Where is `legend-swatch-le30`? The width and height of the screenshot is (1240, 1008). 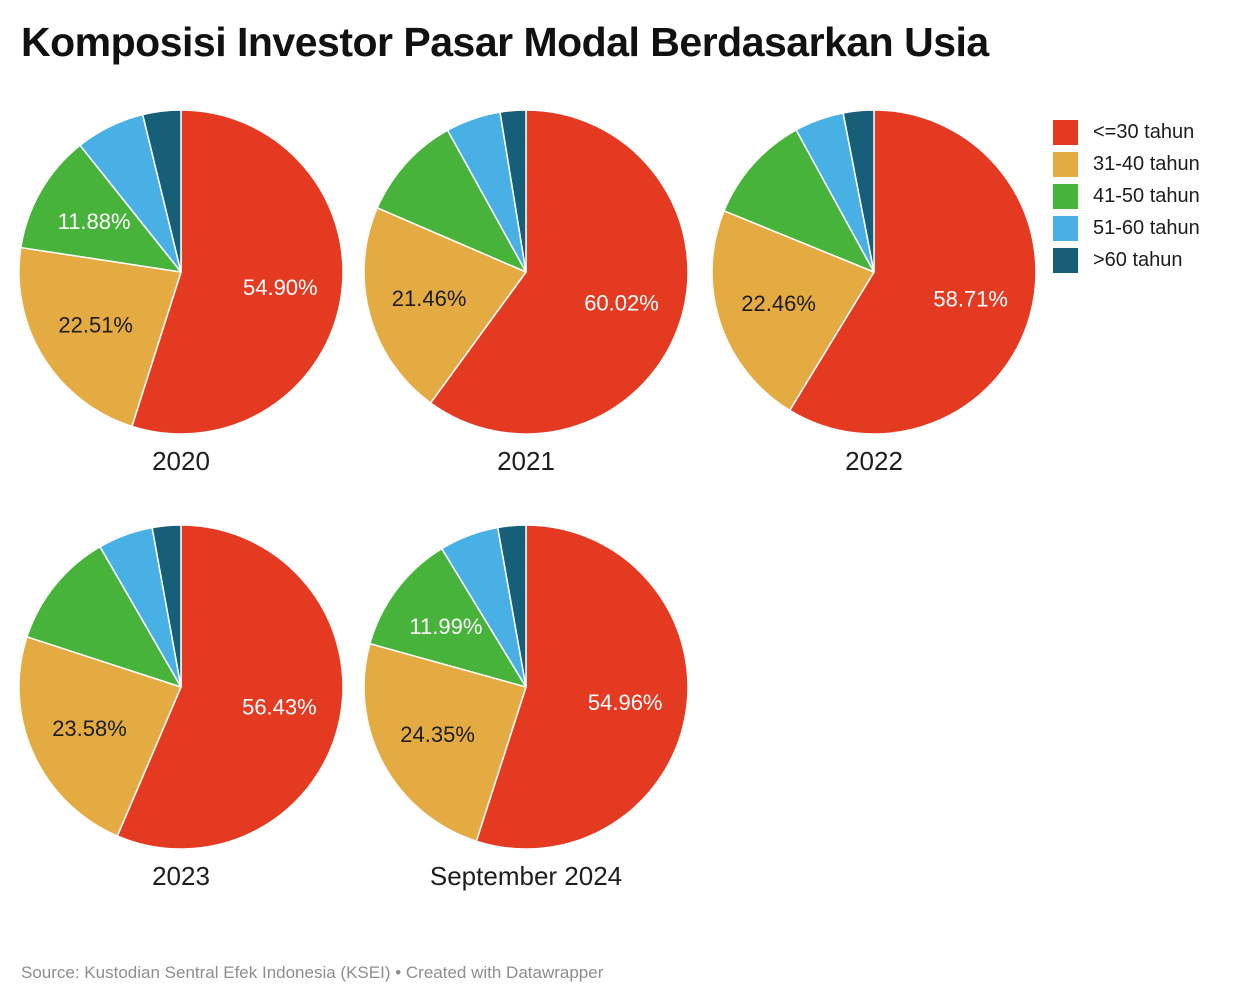 legend-swatch-le30 is located at coordinates (1065, 132).